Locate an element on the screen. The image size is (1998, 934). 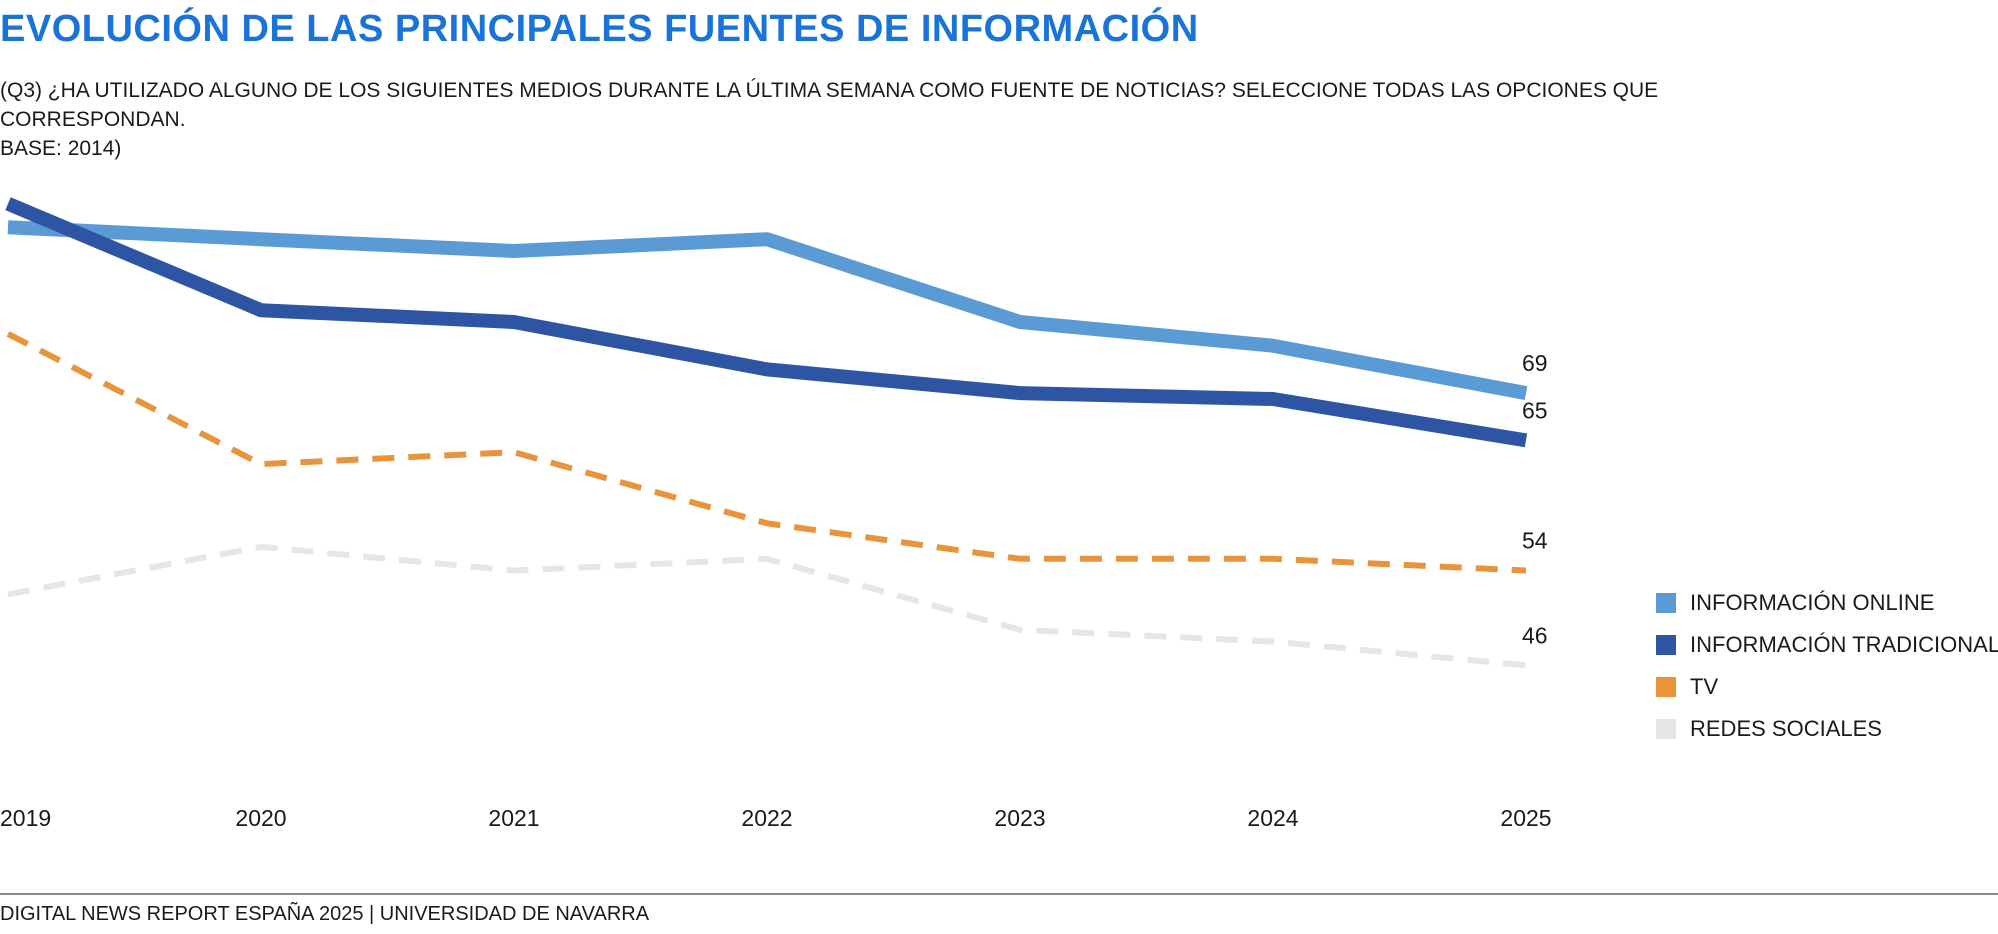
end-label-1: 65 is located at coordinates (1535, 410).